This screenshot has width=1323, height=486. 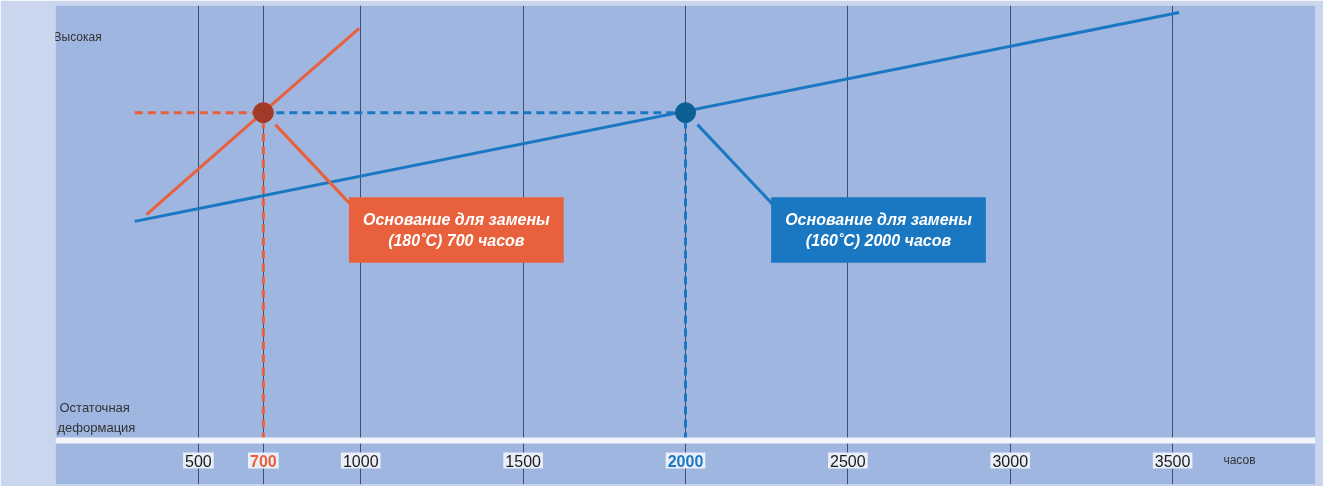 What do you see at coordinates (1172, 461) in the screenshot?
I see `x-tick-label: 3500` at bounding box center [1172, 461].